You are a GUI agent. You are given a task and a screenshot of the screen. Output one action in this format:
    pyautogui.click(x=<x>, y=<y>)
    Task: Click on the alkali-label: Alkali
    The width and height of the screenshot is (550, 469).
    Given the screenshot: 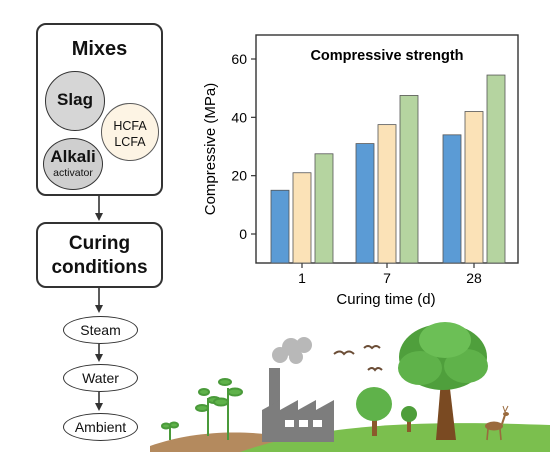 What is the action you would take?
    pyautogui.click(x=73, y=156)
    